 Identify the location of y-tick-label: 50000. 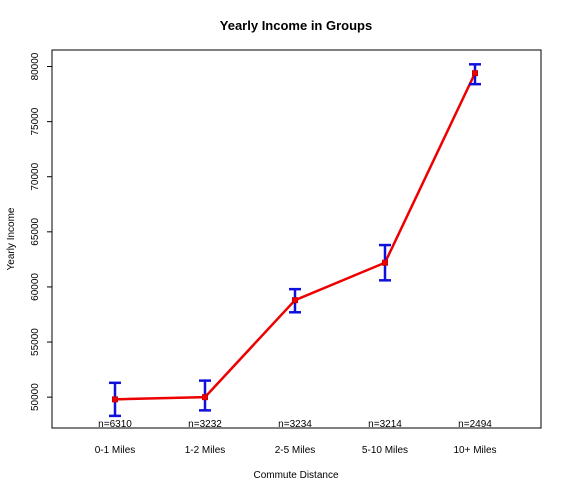
(35, 397).